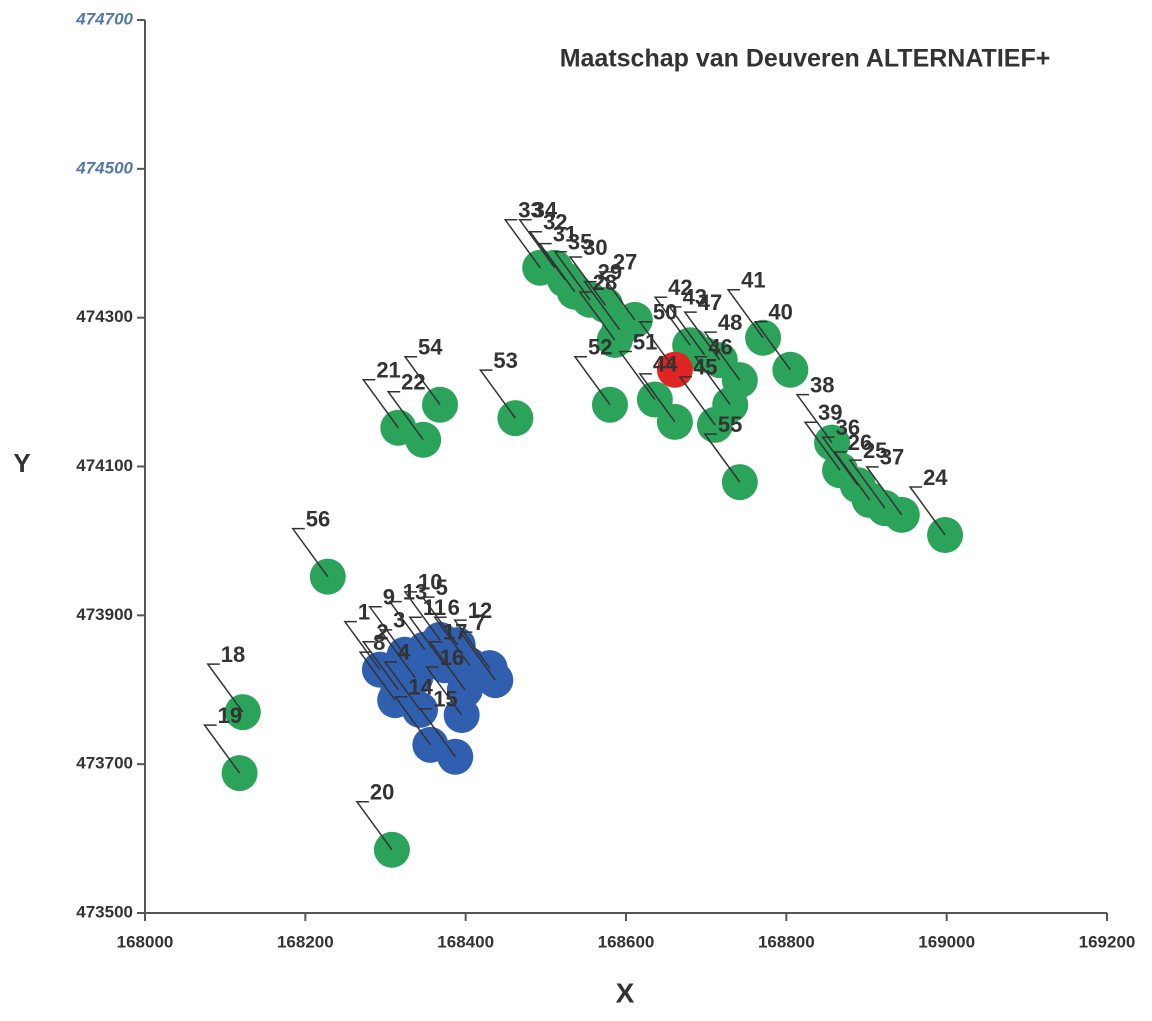 Image resolution: width=1152 pixels, height=1021 pixels. What do you see at coordinates (233, 654) in the screenshot?
I see `point-label: 18` at bounding box center [233, 654].